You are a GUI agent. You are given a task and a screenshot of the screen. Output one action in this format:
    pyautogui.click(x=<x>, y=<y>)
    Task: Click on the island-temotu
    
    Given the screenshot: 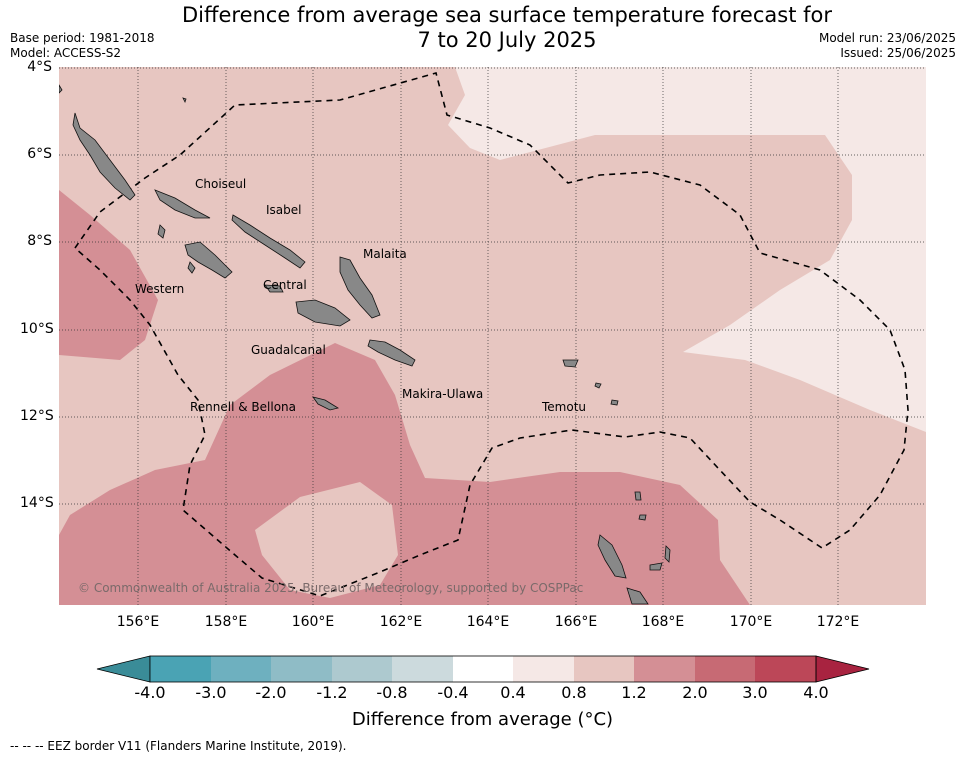 What is the action you would take?
    pyautogui.click(x=570, y=363)
    